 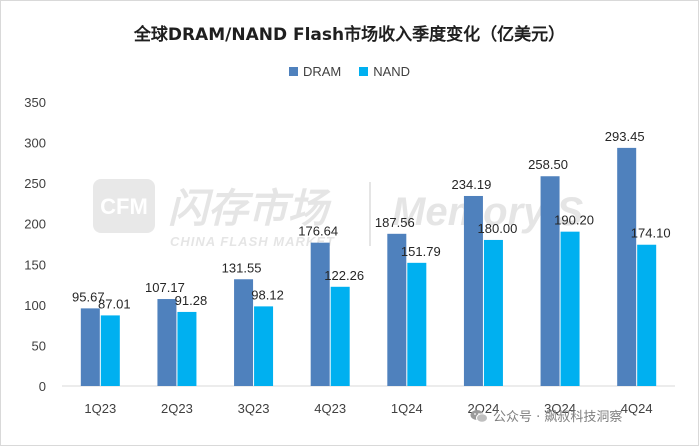 What do you see at coordinates (254, 408) in the screenshot?
I see `x-tick-label: 3Q23` at bounding box center [254, 408].